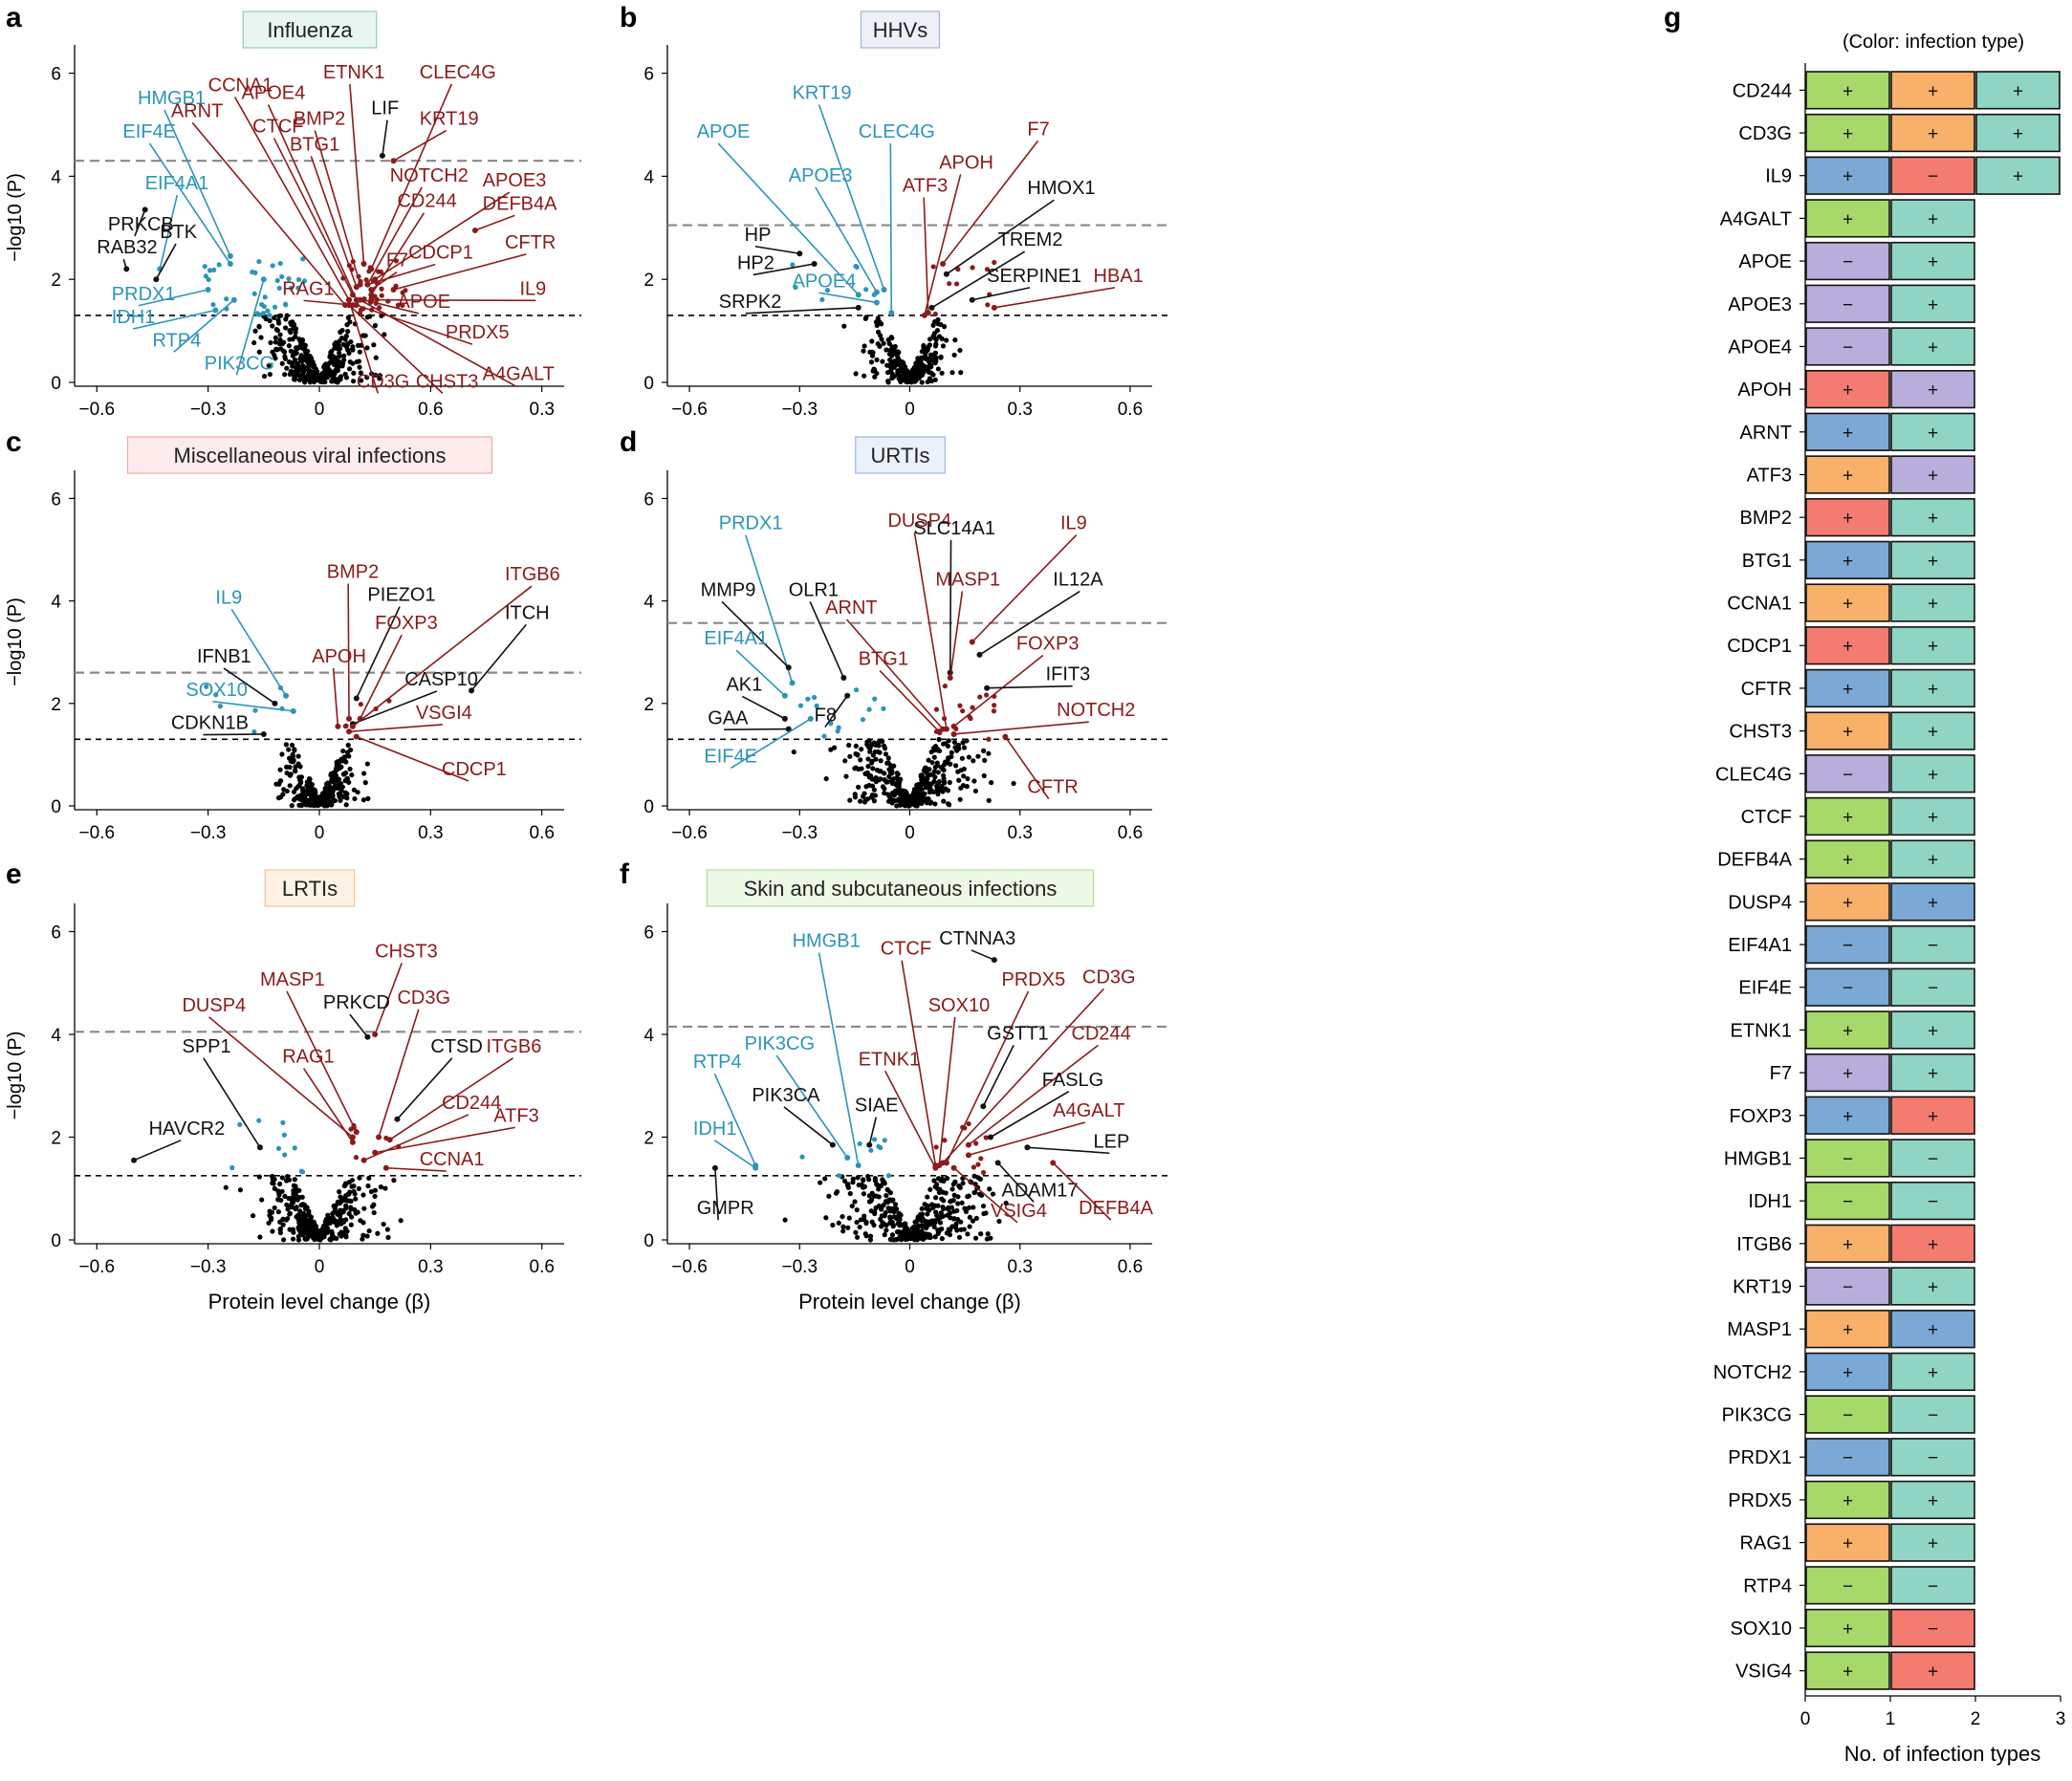 The image size is (2072, 1781). What do you see at coordinates (648, 500) in the screenshot?
I see `y-tick-label: 6` at bounding box center [648, 500].